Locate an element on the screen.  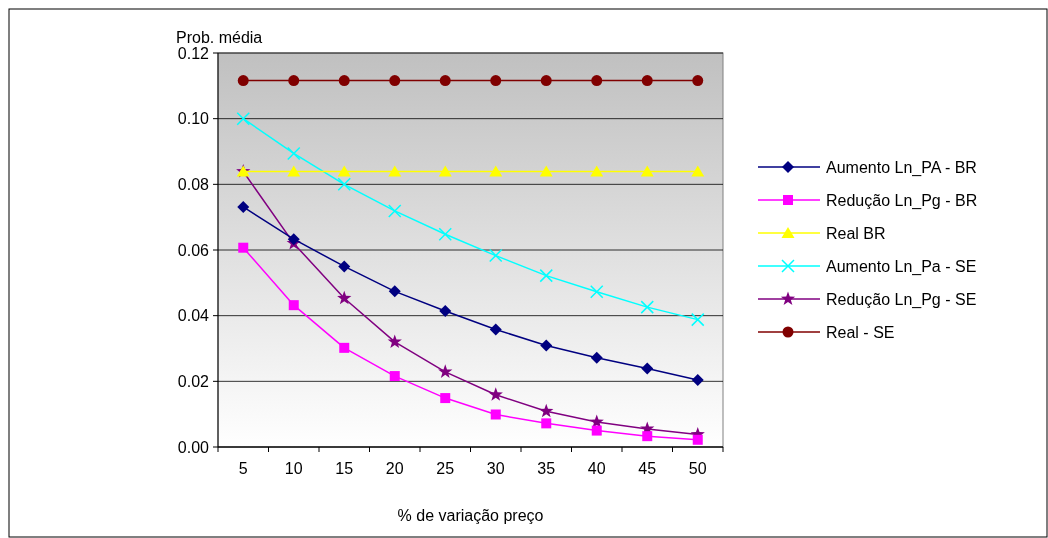
y-axis-title: Prob. média is located at coordinates (219, 37).